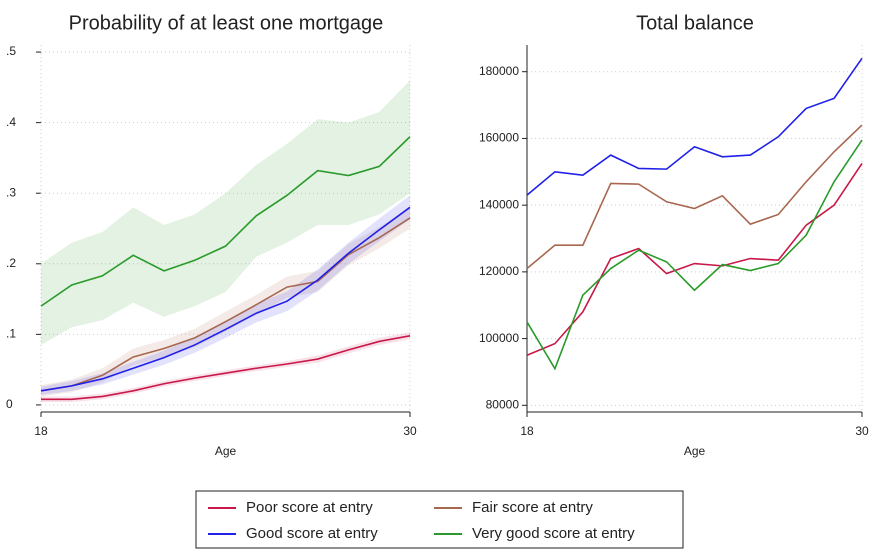 This screenshot has width=872, height=549. I want to click on legend-label: Fair score at entry, so click(532, 507).